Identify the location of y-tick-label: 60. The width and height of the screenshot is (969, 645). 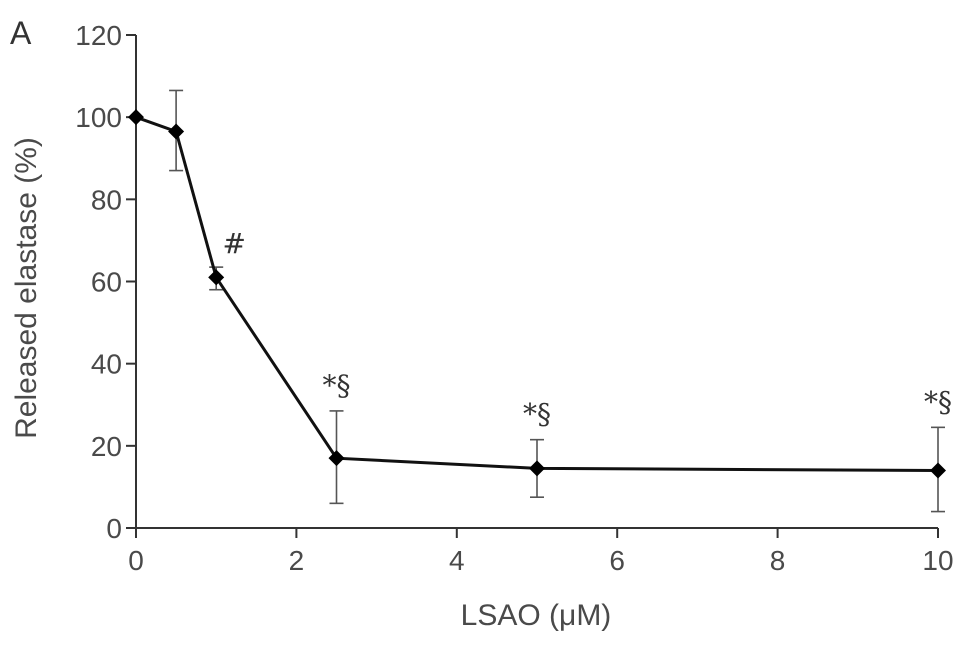
(106, 282).